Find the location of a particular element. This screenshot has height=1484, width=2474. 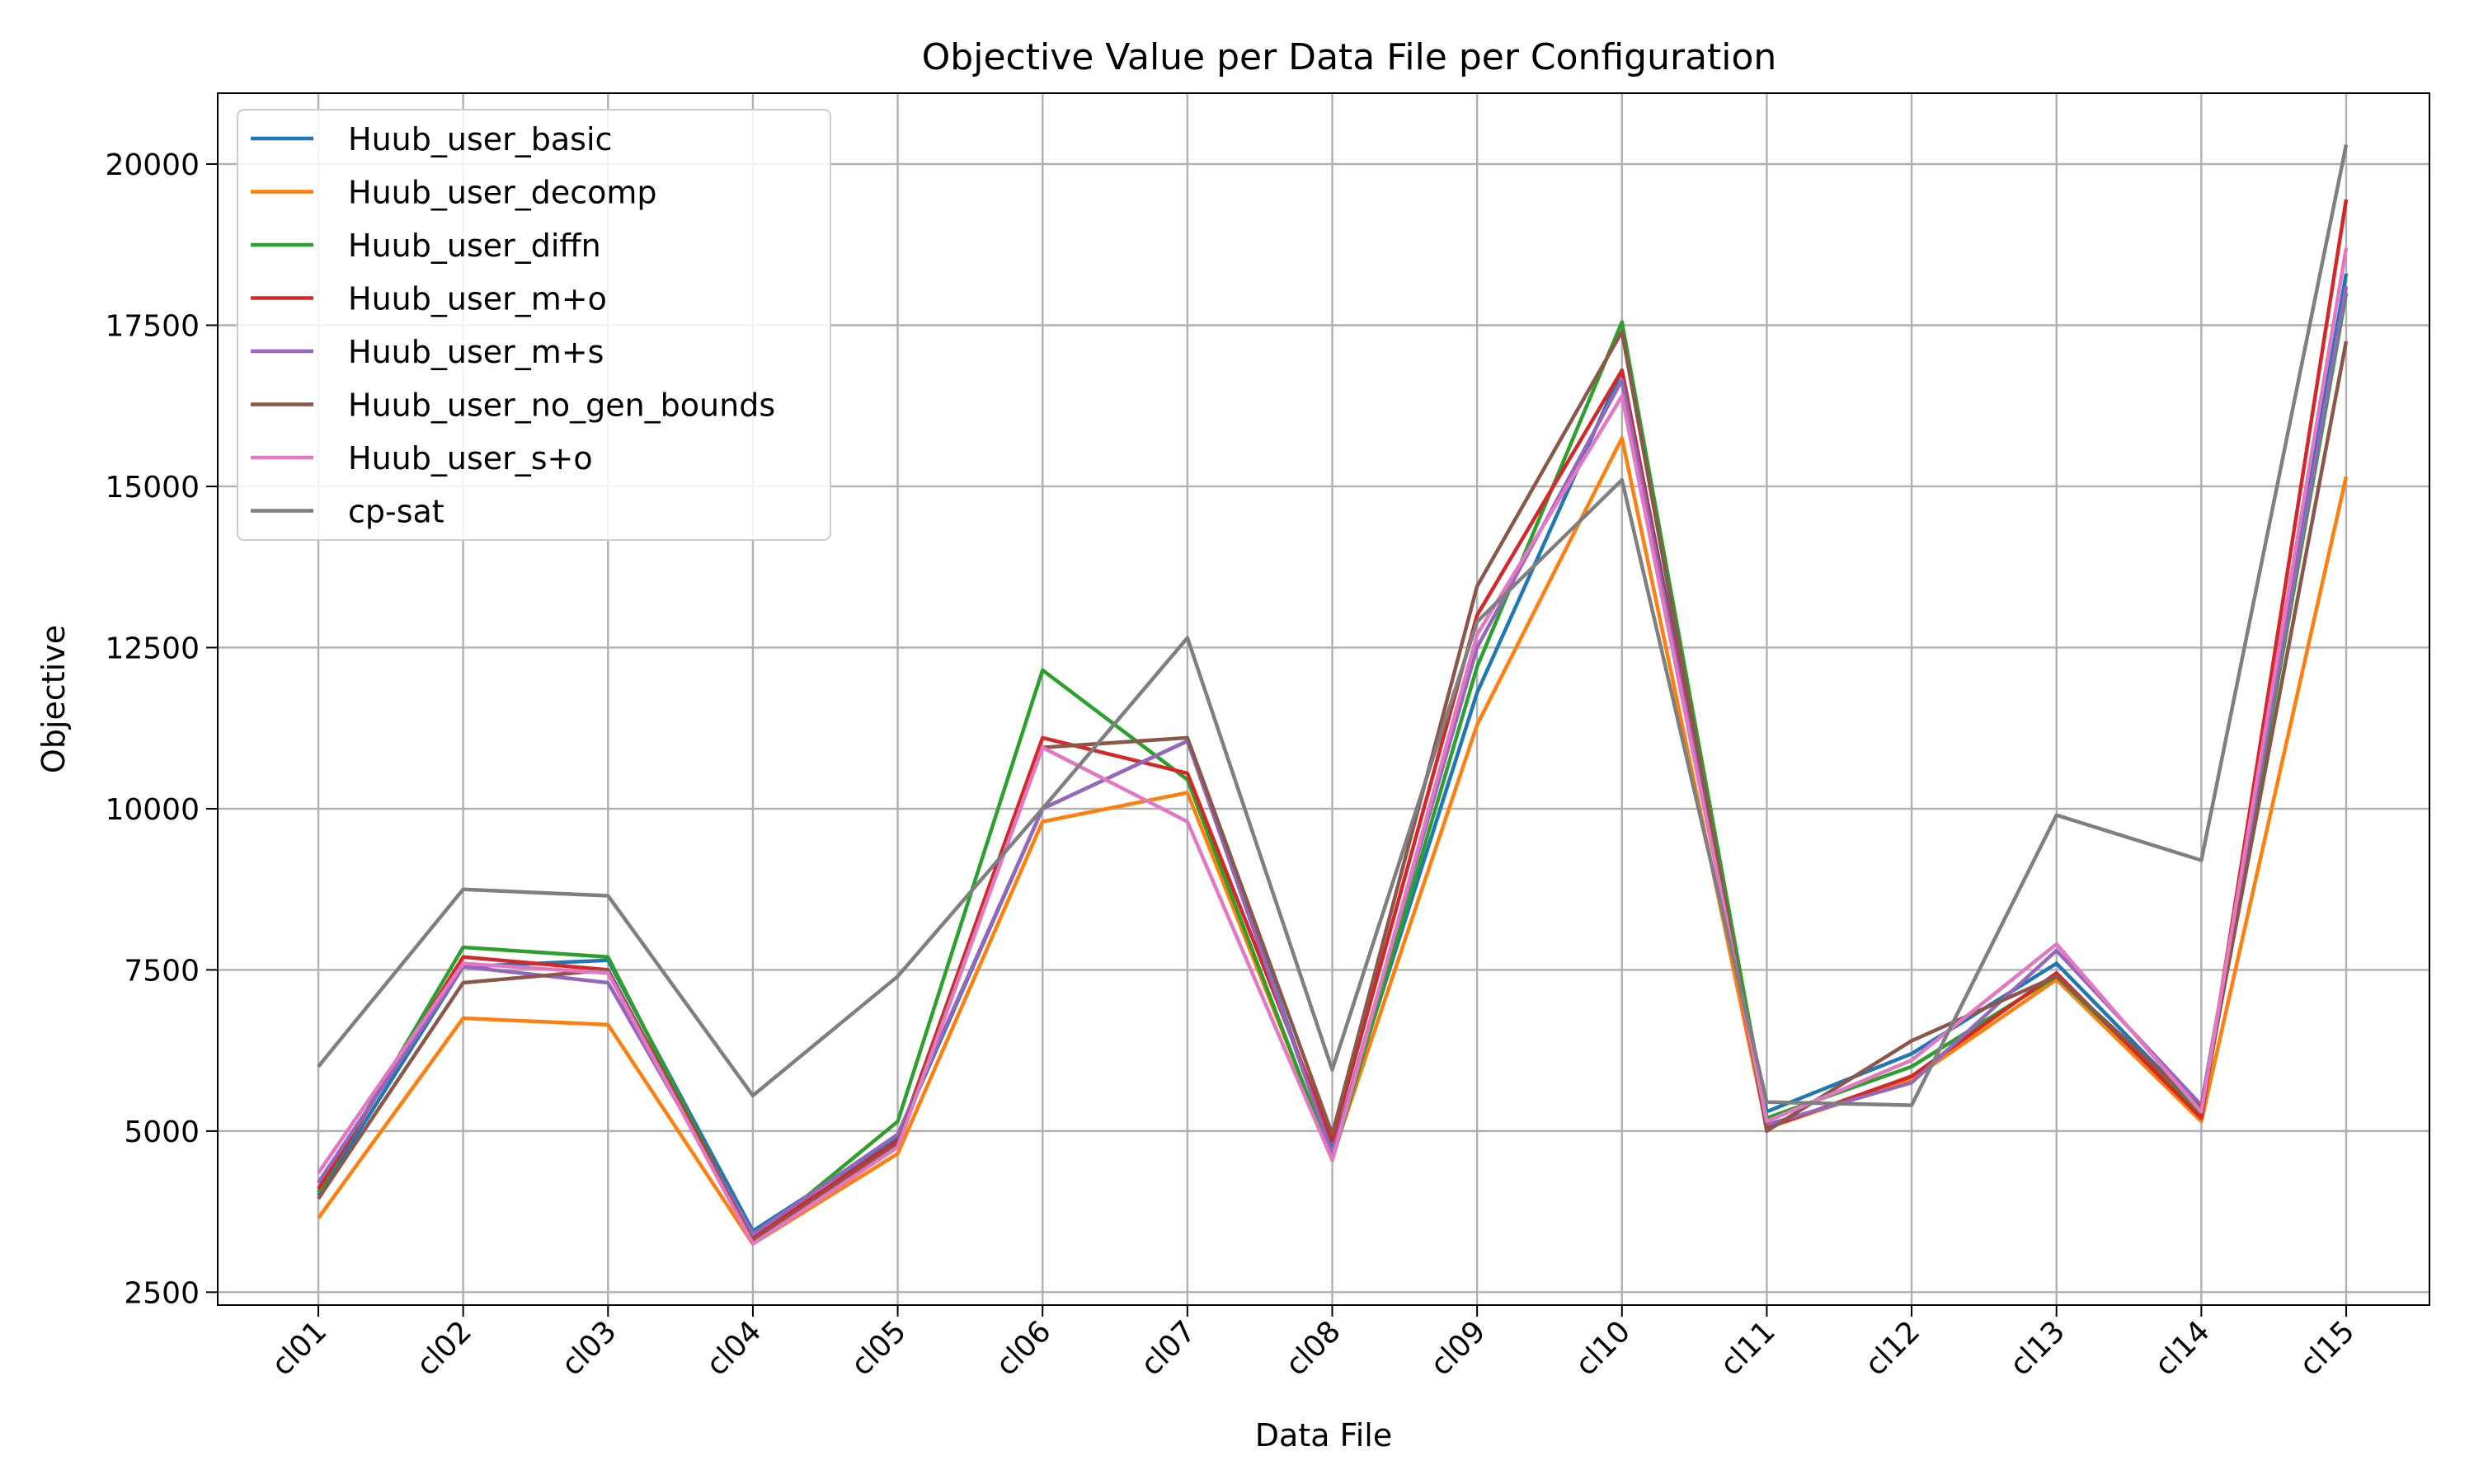

legend-label: Huub_user_diffn is located at coordinates (474, 246).